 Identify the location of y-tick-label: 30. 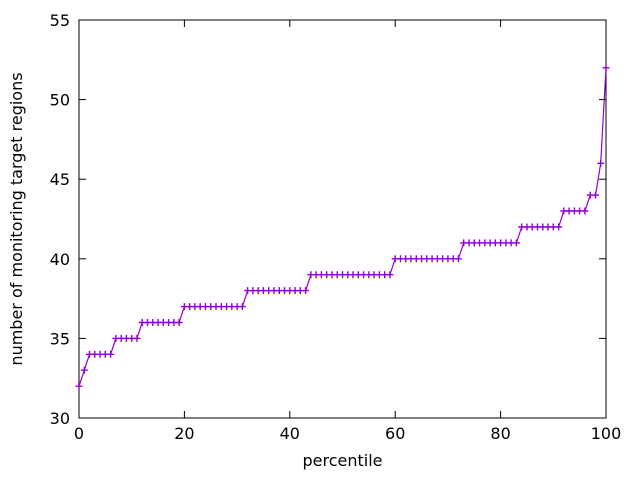
(60, 418).